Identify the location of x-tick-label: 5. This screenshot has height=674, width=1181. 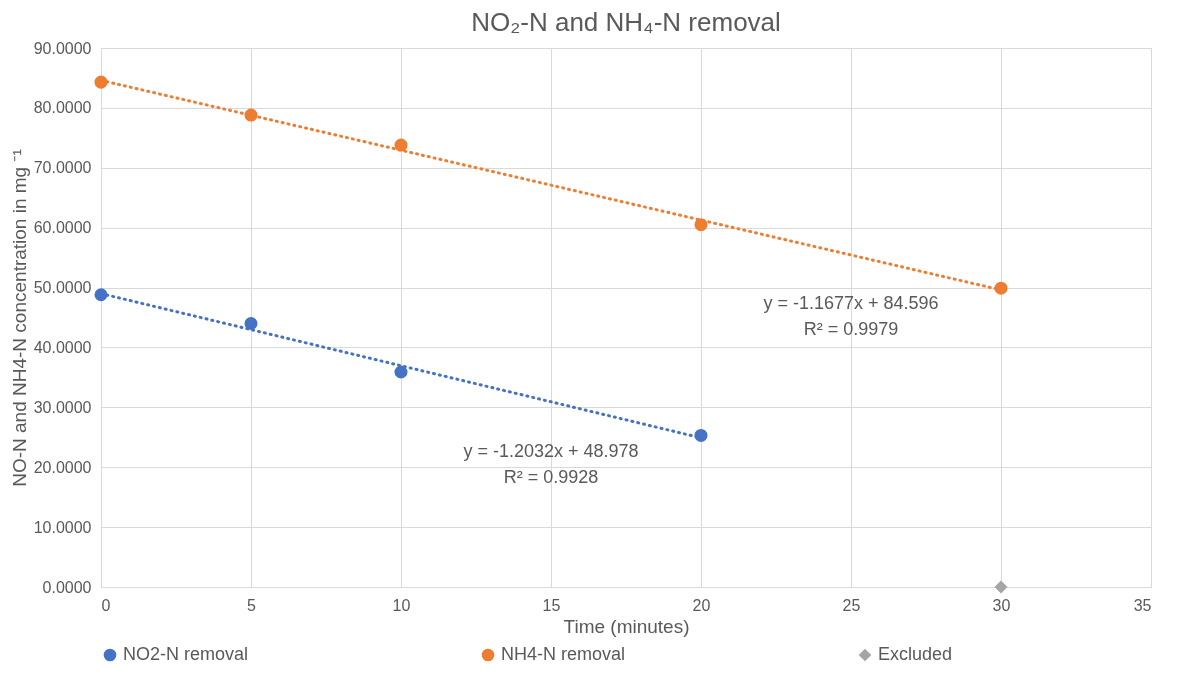
(252, 605).